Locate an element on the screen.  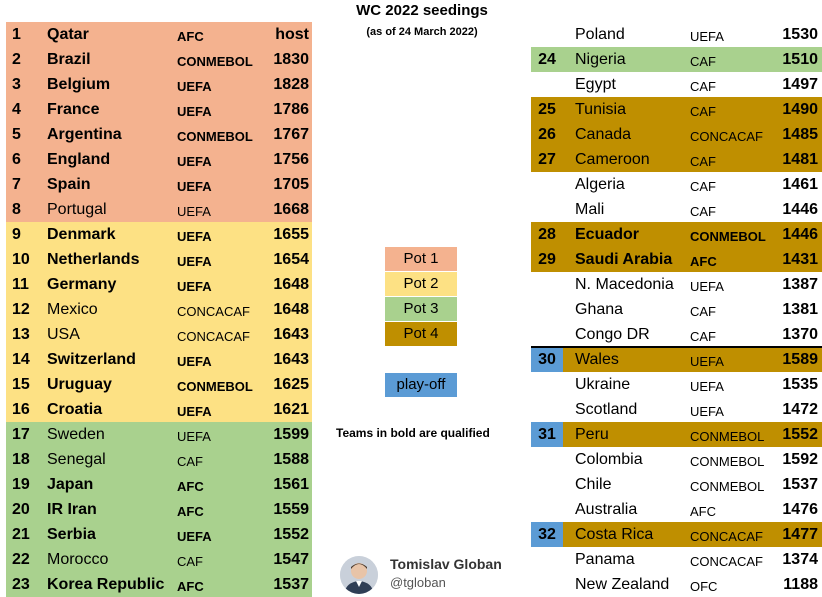
seed-rank: 4 is located at coordinates (24, 109).